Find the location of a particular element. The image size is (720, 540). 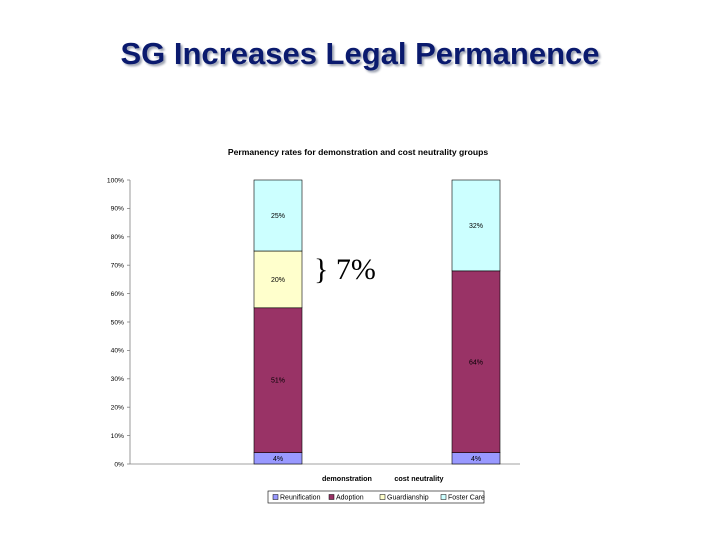

bar-segment-guardianship is located at coordinates (278, 279).